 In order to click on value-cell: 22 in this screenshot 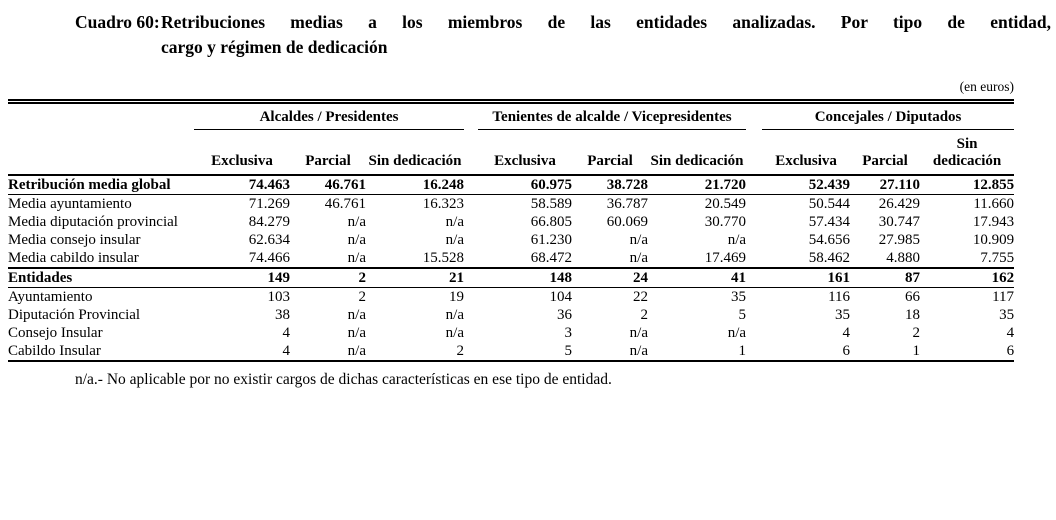, I will do `click(640, 296)`.